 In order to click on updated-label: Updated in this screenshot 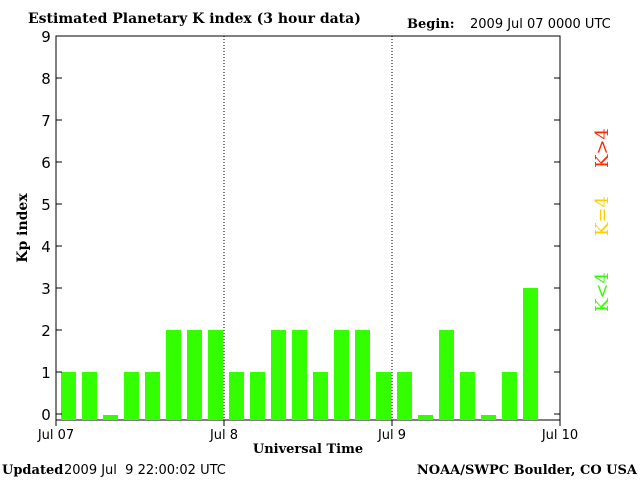, I will do `click(32, 470)`.